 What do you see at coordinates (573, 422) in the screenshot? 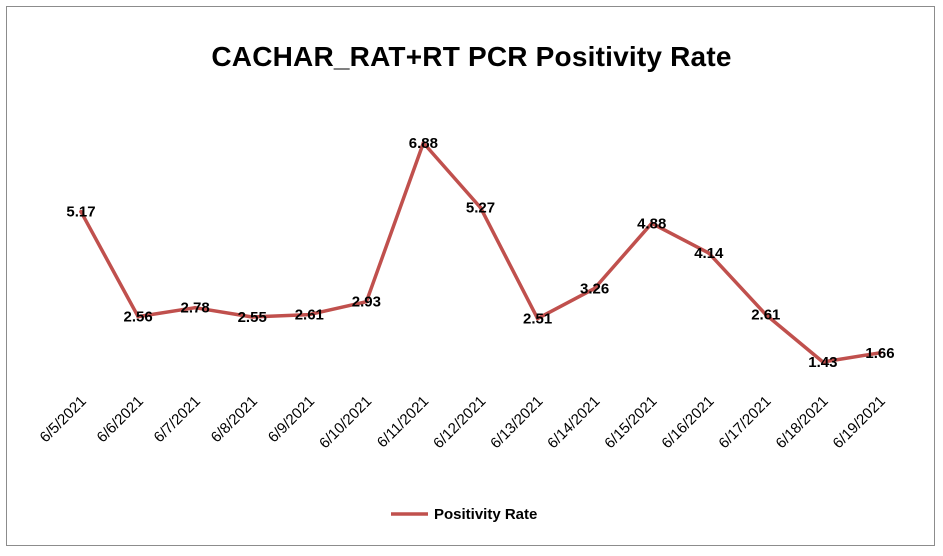
I see `x-tick-label: 6/14/2021` at bounding box center [573, 422].